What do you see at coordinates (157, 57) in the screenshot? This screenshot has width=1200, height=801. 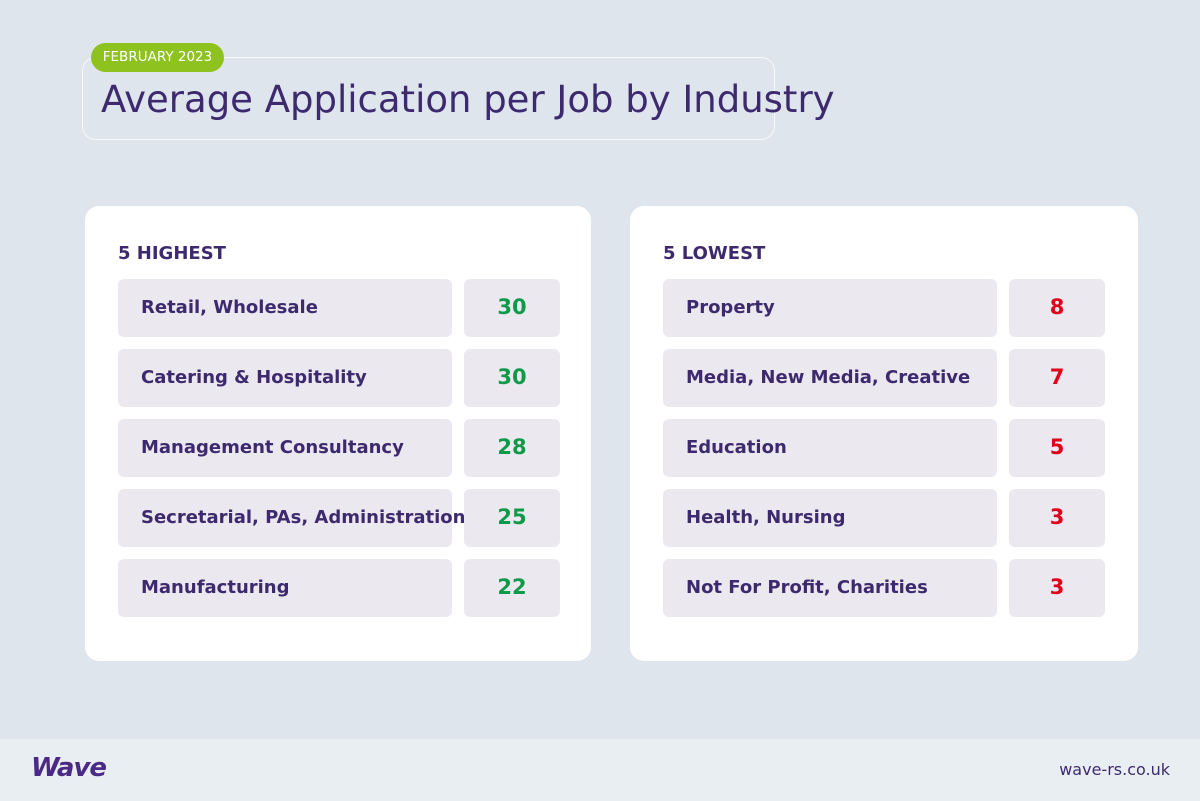 I see `date-tag: FEBRUARY 2023` at bounding box center [157, 57].